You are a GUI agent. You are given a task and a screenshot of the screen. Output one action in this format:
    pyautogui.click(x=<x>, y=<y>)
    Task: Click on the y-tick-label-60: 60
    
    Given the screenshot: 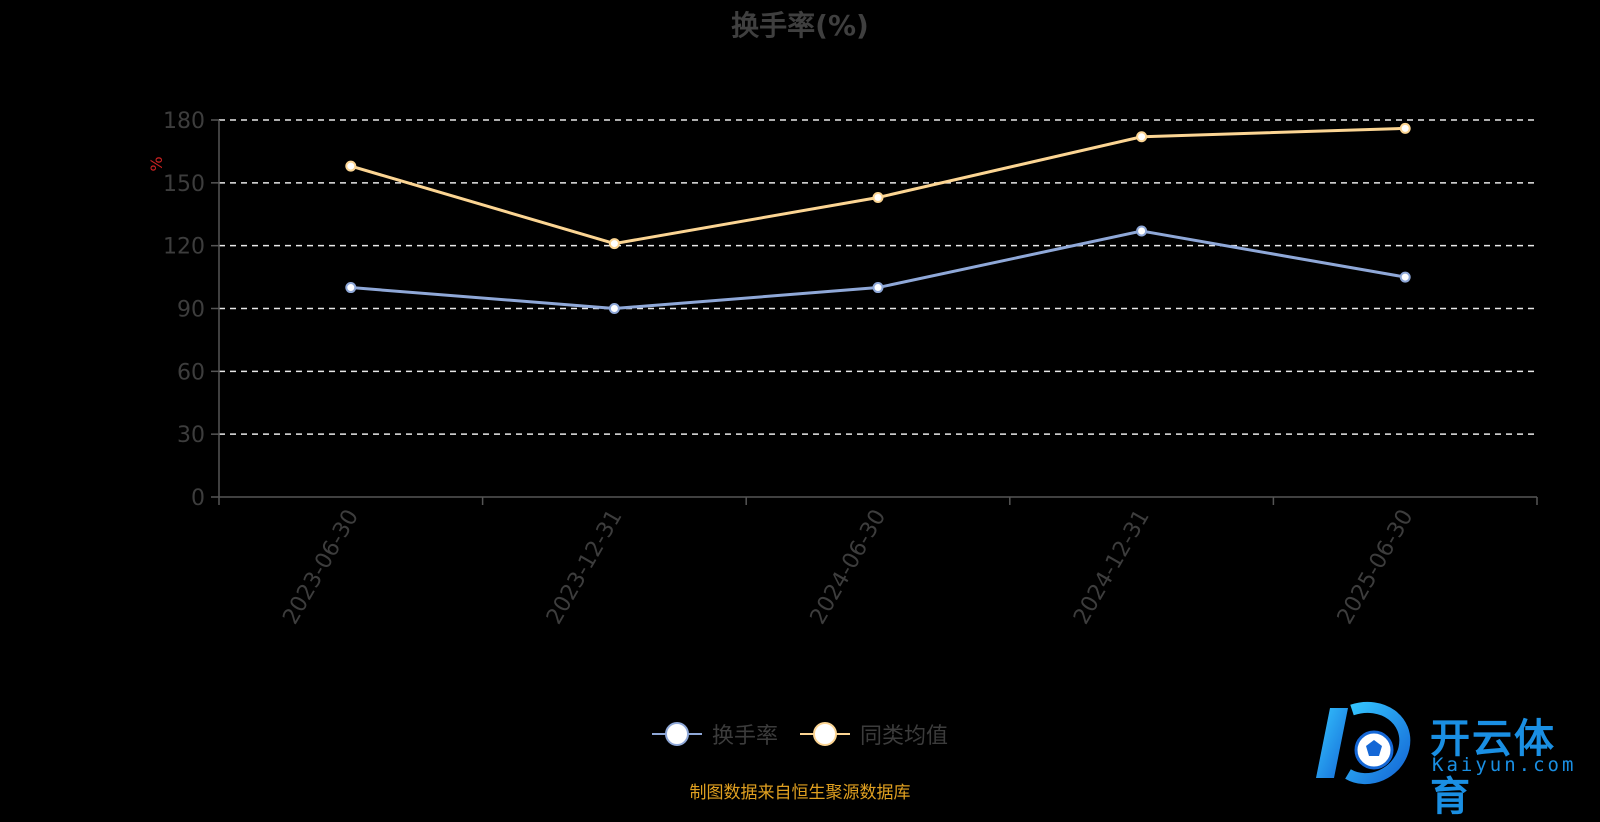 What is the action you would take?
    pyautogui.click(x=191, y=372)
    